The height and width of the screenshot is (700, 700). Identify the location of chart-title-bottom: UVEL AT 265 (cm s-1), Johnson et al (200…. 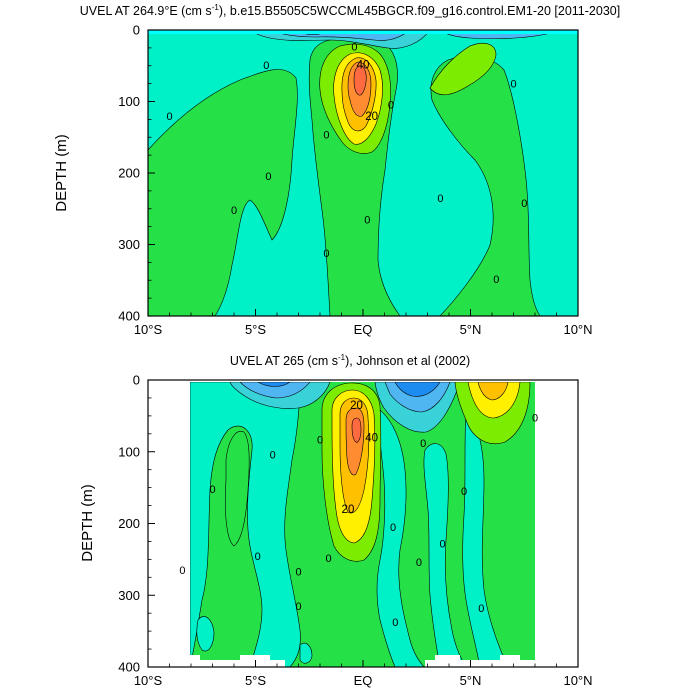
(350, 361).